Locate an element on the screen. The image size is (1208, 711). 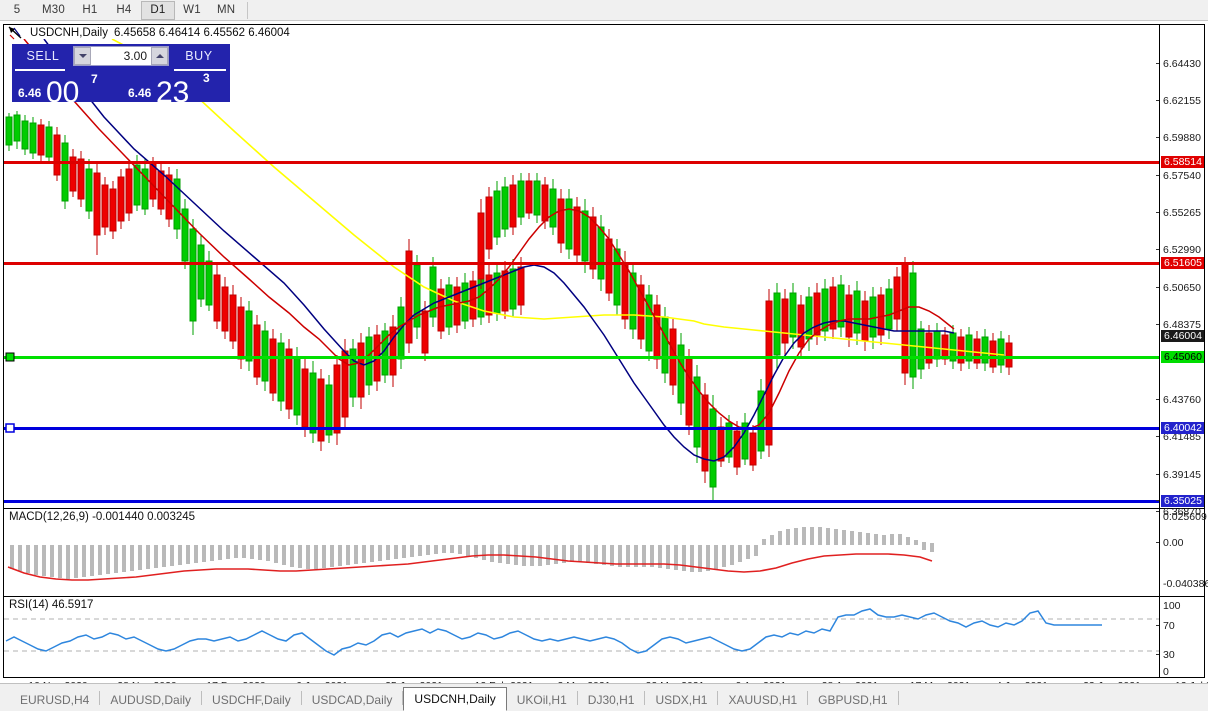
tab-usdcnh-daily: USDCNH,Daily is located at coordinates (455, 699).